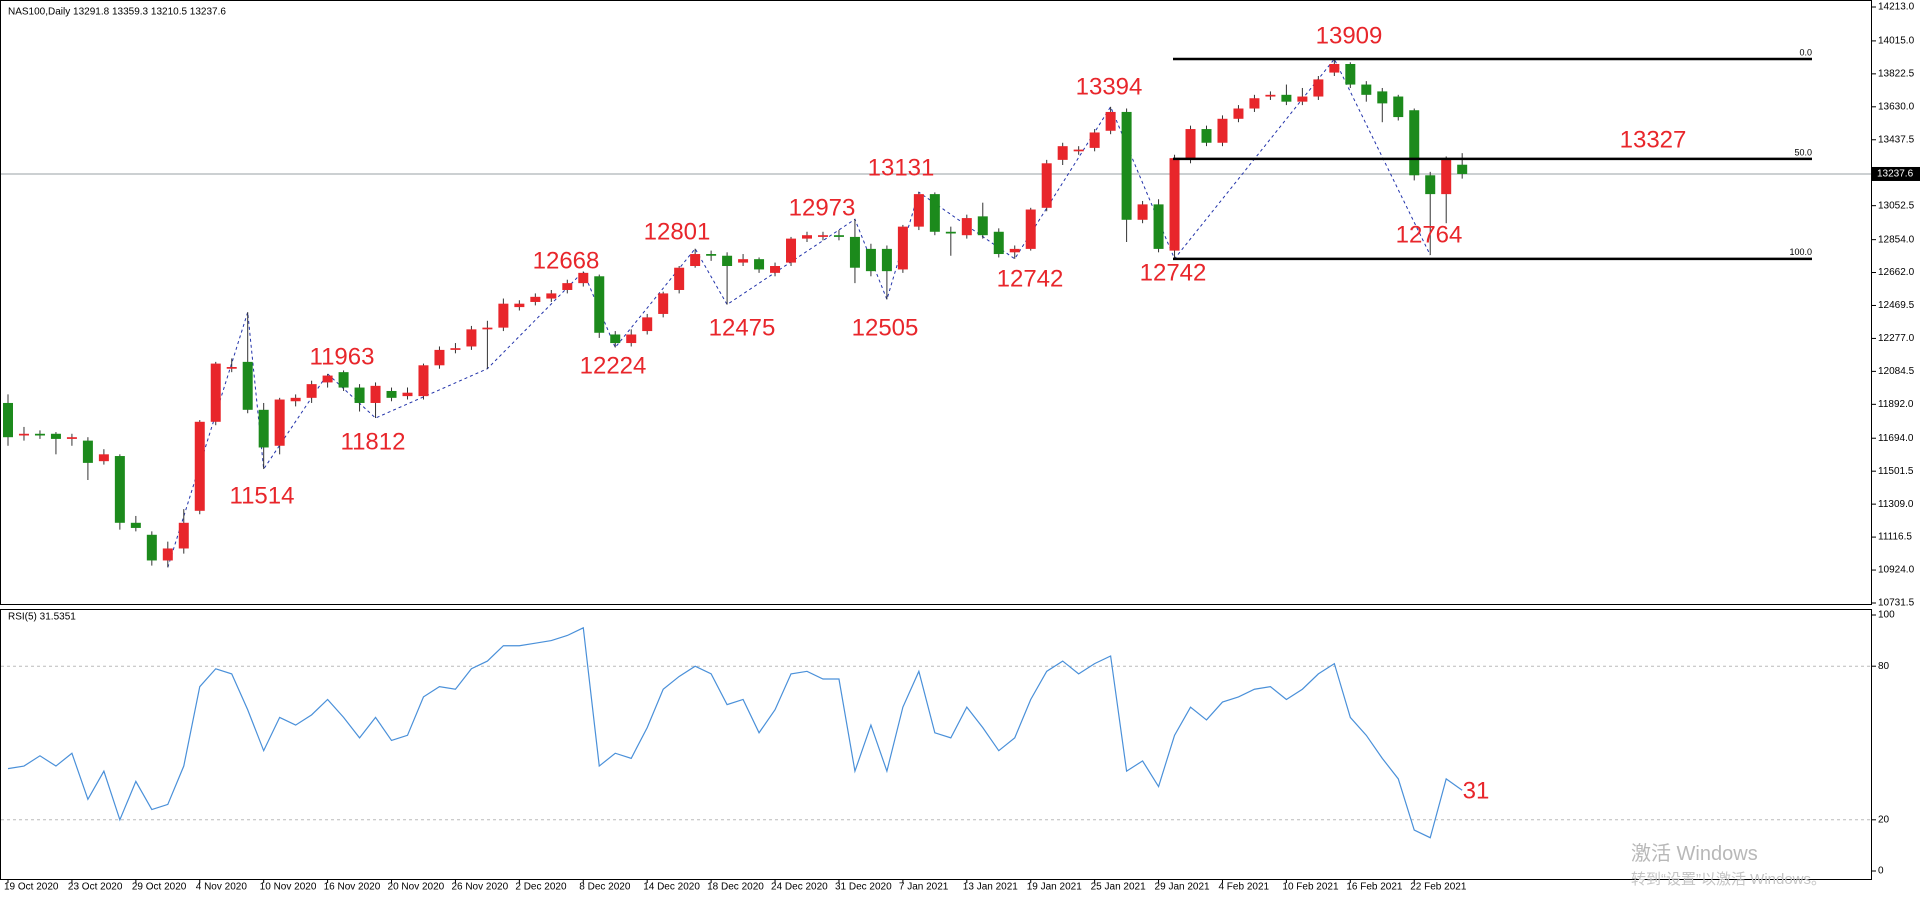 The image size is (1920, 900). What do you see at coordinates (1476, 790) in the screenshot?
I see `annotation: 31` at bounding box center [1476, 790].